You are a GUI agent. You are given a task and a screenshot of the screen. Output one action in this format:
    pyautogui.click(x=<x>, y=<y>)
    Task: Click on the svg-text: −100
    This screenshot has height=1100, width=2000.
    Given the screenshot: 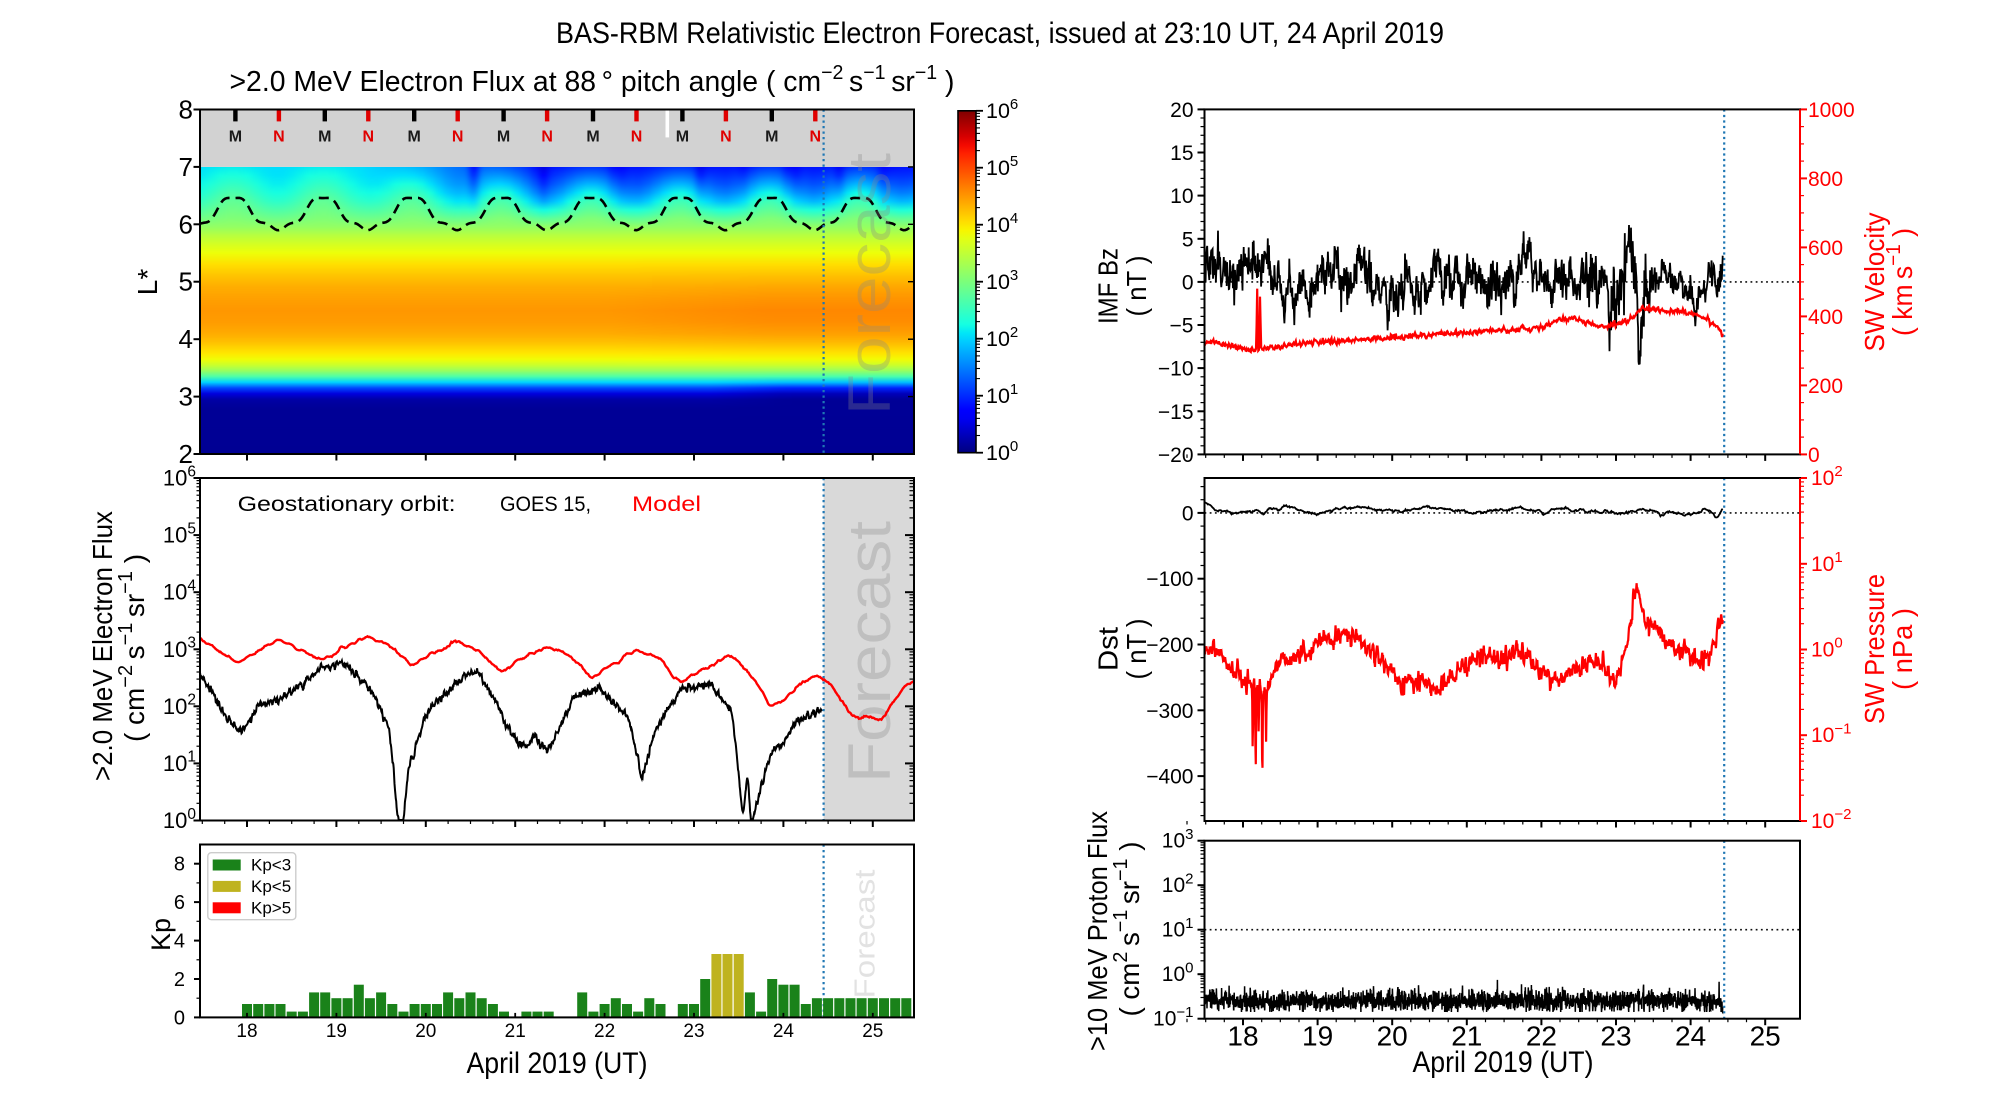 What is the action you would take?
    pyautogui.click(x=1169, y=579)
    